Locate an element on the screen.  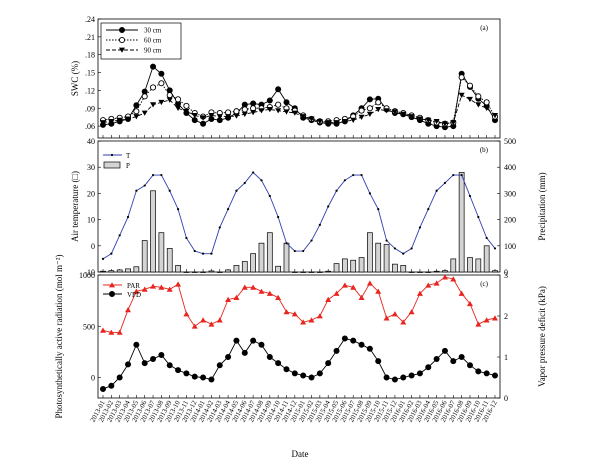
legend-label: 30 cm is located at coordinates (153, 31).